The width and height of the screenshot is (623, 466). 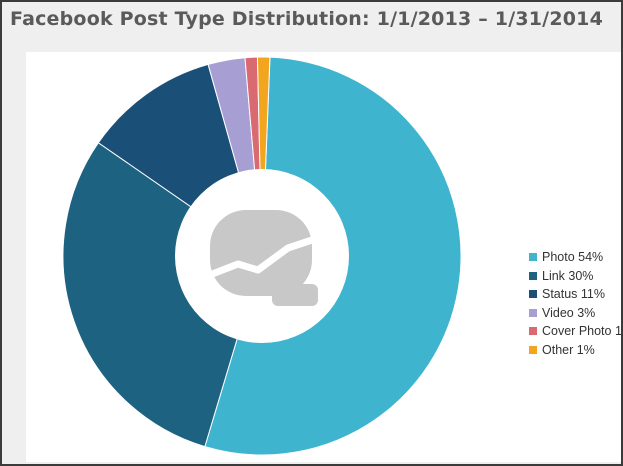 I want to click on chart-logo-icon, so click(x=263, y=258).